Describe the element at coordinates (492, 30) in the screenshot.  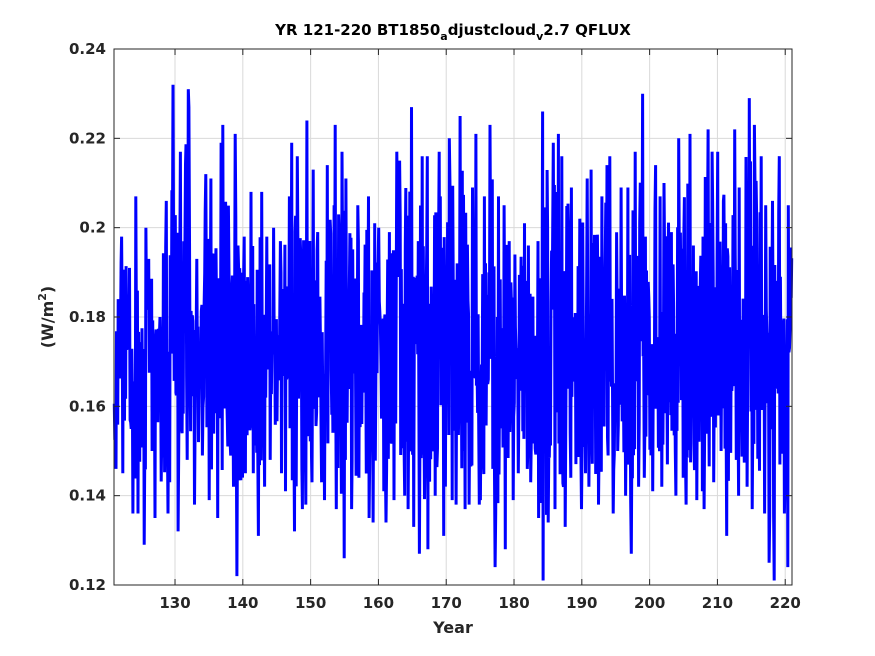
I see `title-part-2: djustcloud` at that location.